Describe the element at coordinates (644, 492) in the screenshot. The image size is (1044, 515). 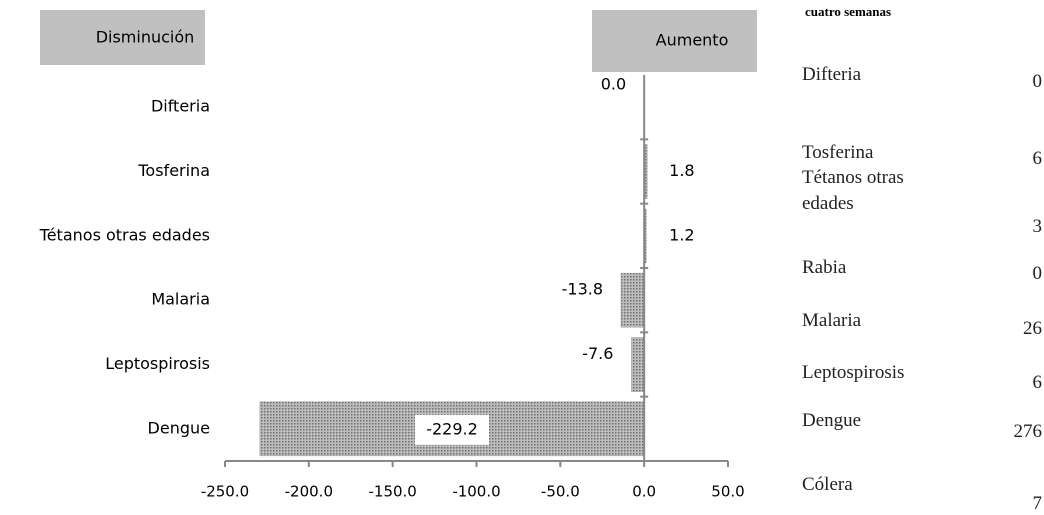
I see `x-tick-label: 0.0` at that location.